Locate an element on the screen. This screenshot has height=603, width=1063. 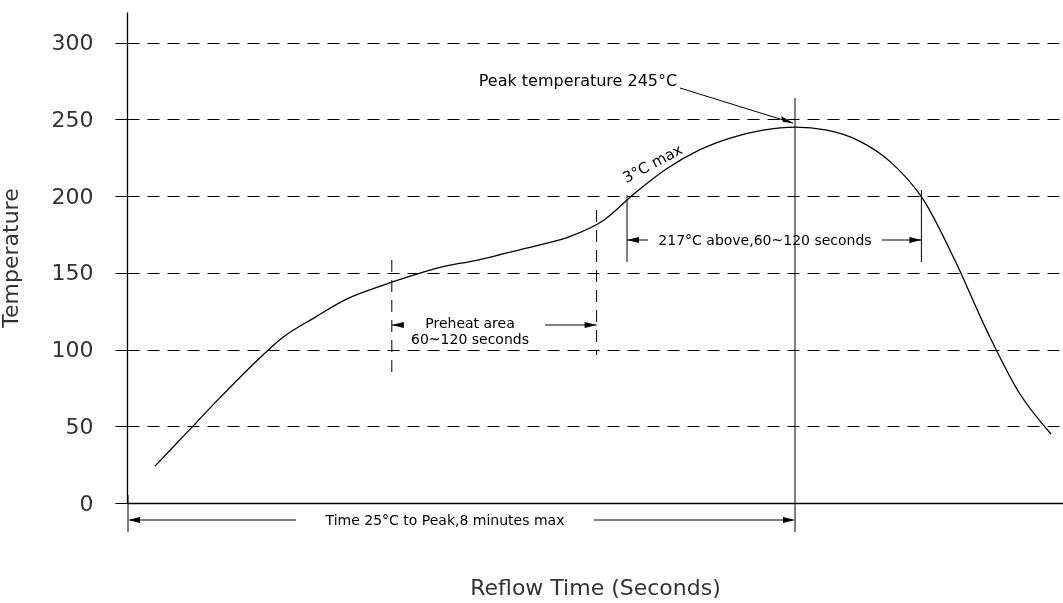
text: Time 25°C to Peak,8 minutes max is located at coordinates (444, 520).